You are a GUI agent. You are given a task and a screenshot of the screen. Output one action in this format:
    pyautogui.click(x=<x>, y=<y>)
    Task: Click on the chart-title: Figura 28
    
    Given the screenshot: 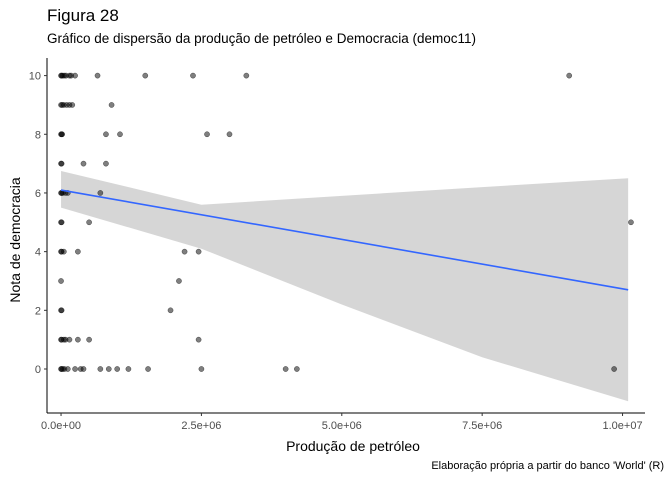 What is the action you would take?
    pyautogui.click(x=83, y=15)
    